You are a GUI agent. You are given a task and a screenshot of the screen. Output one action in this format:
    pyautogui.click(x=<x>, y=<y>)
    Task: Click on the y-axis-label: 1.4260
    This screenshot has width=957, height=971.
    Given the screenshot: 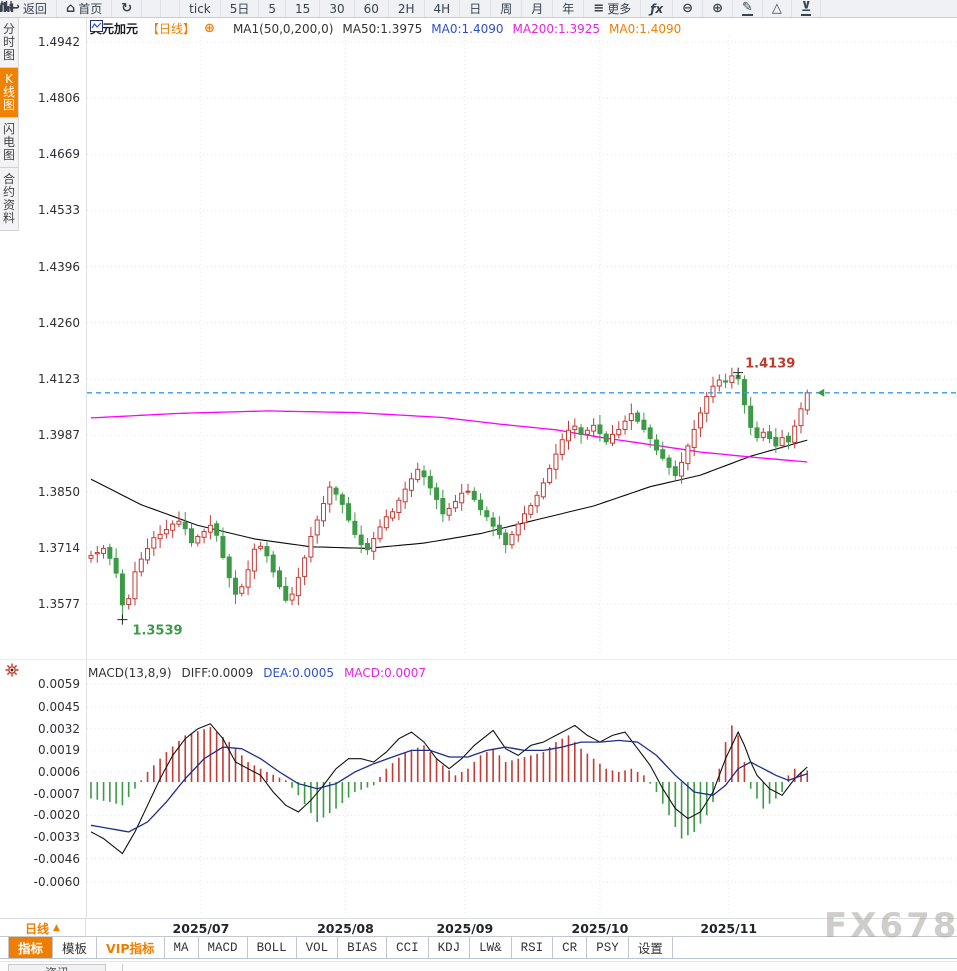 What is the action you would take?
    pyautogui.click(x=59, y=322)
    